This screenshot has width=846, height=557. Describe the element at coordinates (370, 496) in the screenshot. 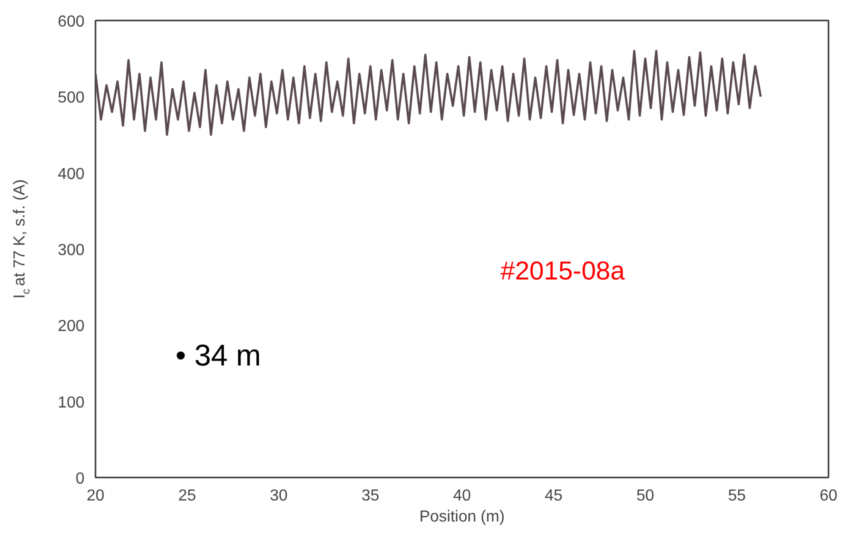

I see `x-tick-label: 35` at that location.